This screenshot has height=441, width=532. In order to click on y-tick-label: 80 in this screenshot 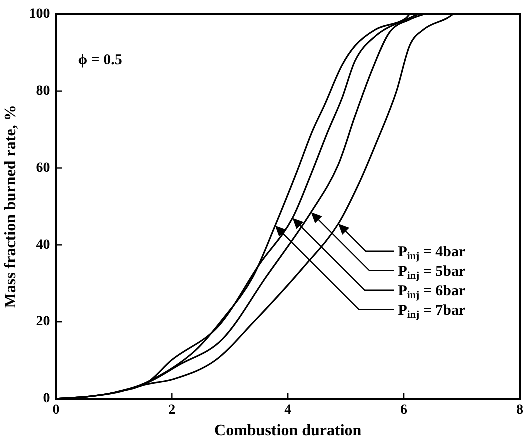, I will do `click(43, 91)`.